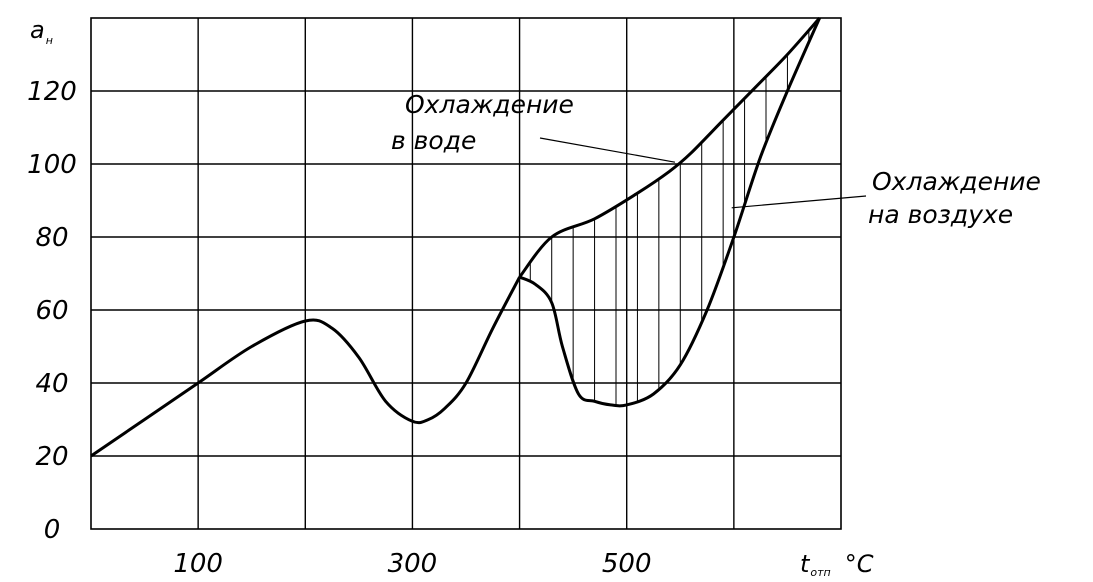 The image size is (1093, 582). Describe the element at coordinates (305, 367) in the screenshot. I see `shared-curve` at that location.